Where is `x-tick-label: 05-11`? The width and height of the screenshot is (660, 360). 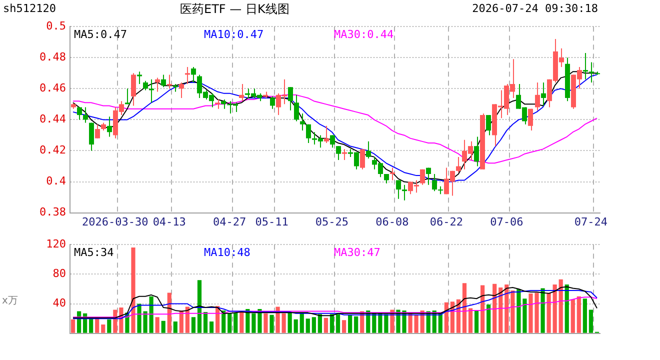 x-tick-label: 05-11 is located at coordinates (271, 221).